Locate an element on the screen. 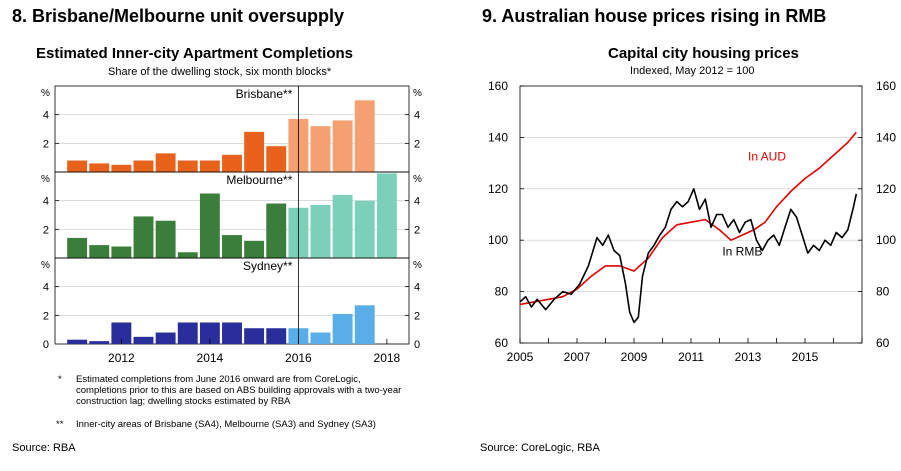 This screenshot has width=901, height=471. x-tick-label: 2013 is located at coordinates (748, 357).